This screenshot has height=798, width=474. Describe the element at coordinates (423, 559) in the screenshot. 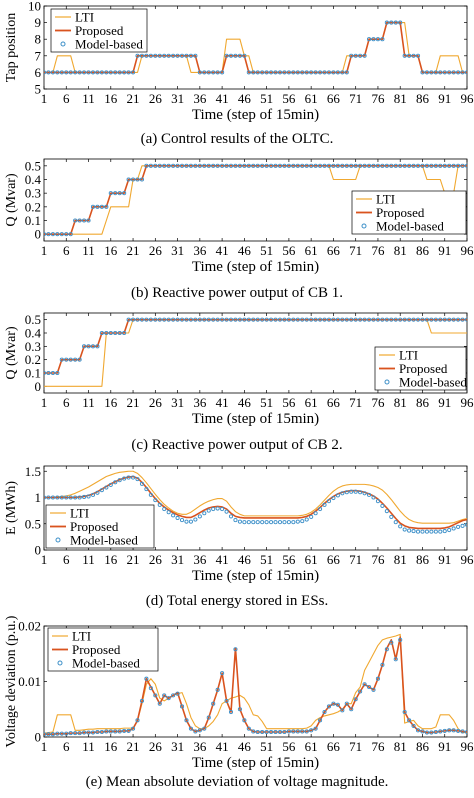

I see `x-tick-label: 86` at that location.